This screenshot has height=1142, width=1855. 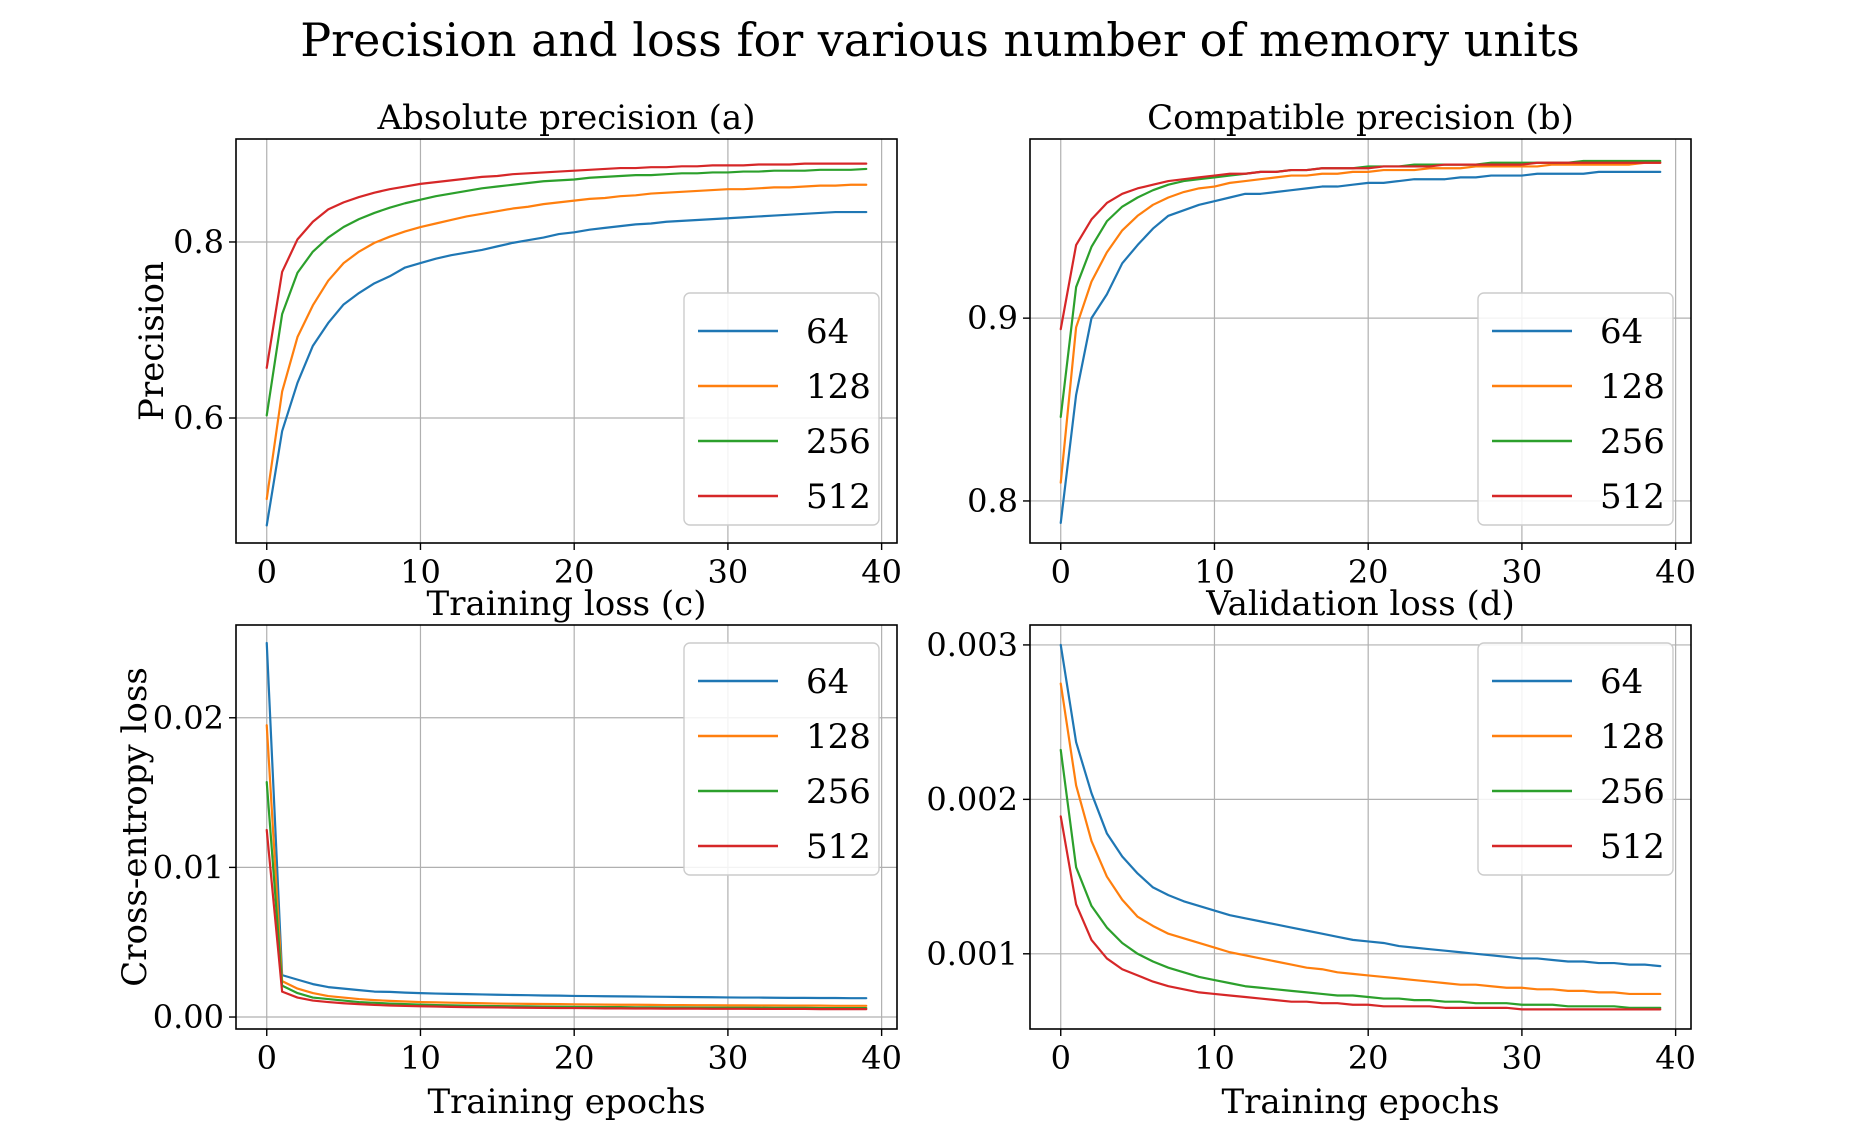 What do you see at coordinates (135, 827) in the screenshot?
I see `y-axis-label: Cross-entropy loss` at bounding box center [135, 827].